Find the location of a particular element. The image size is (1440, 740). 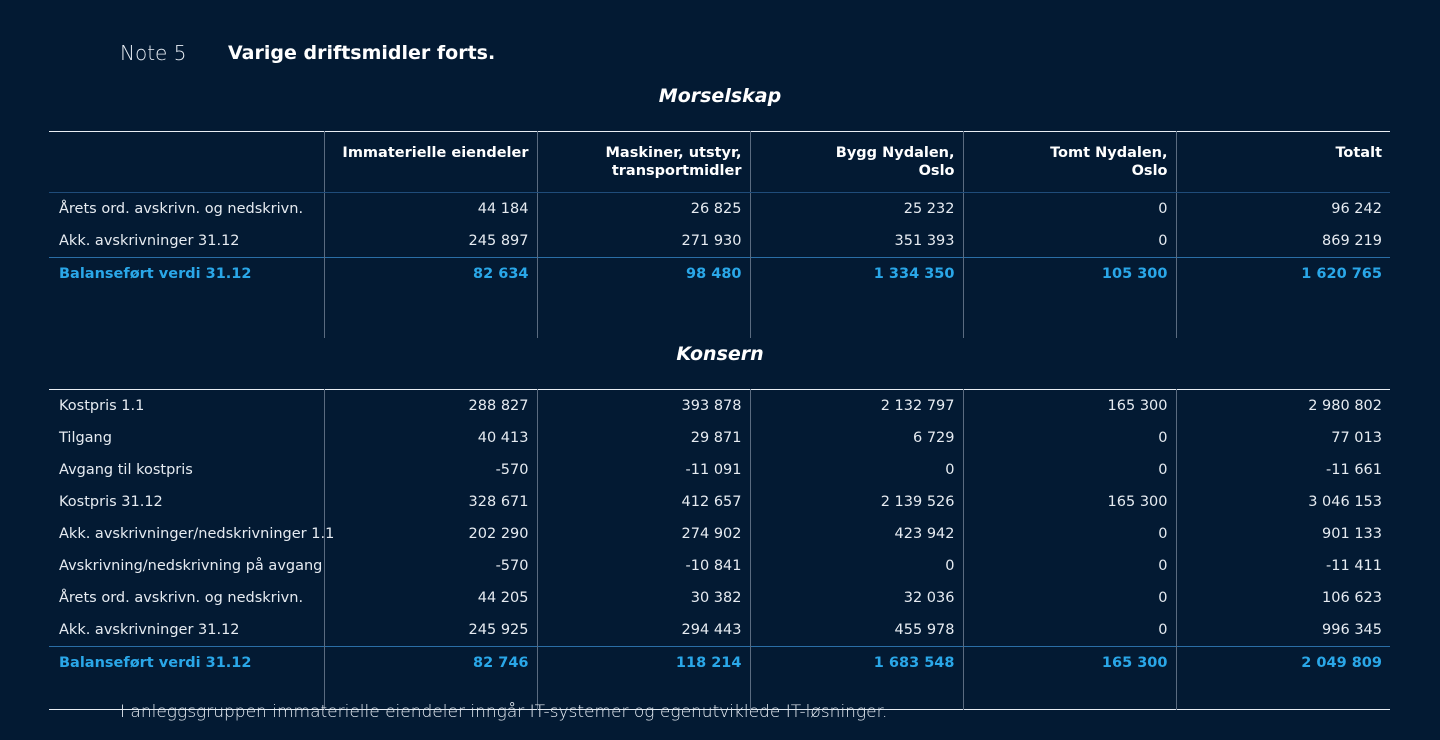

cell: 412 657 is located at coordinates (643, 502).